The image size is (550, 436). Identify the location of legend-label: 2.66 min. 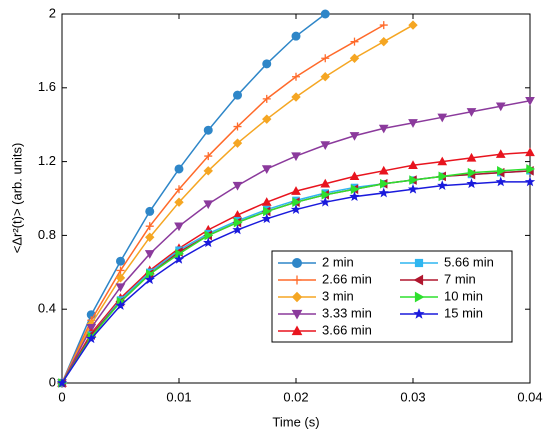
(347, 278).